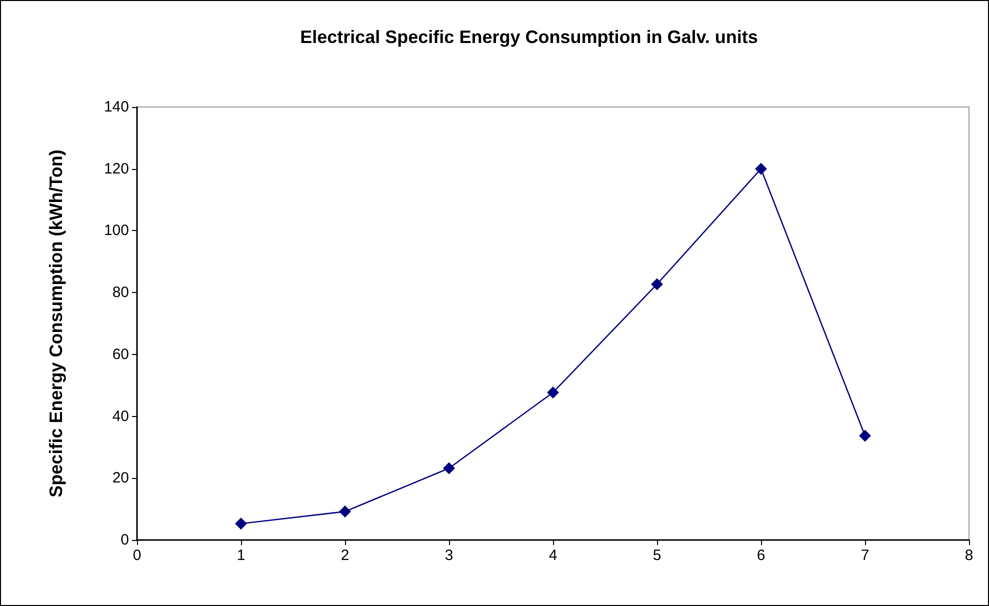 This screenshot has width=989, height=606. Describe the element at coordinates (120, 293) in the screenshot. I see `y-tick-label: 80` at that location.